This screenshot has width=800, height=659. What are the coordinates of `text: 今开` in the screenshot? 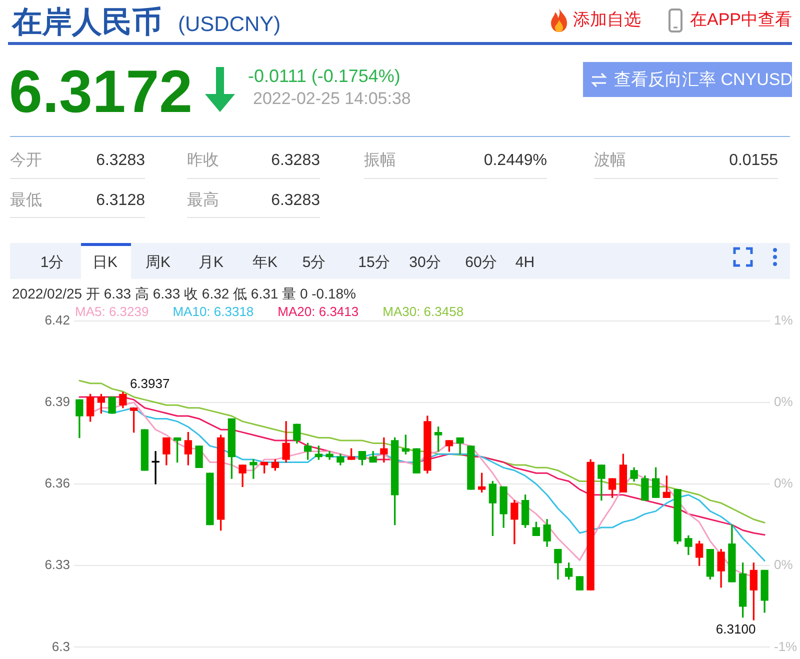 It's located at (26, 161).